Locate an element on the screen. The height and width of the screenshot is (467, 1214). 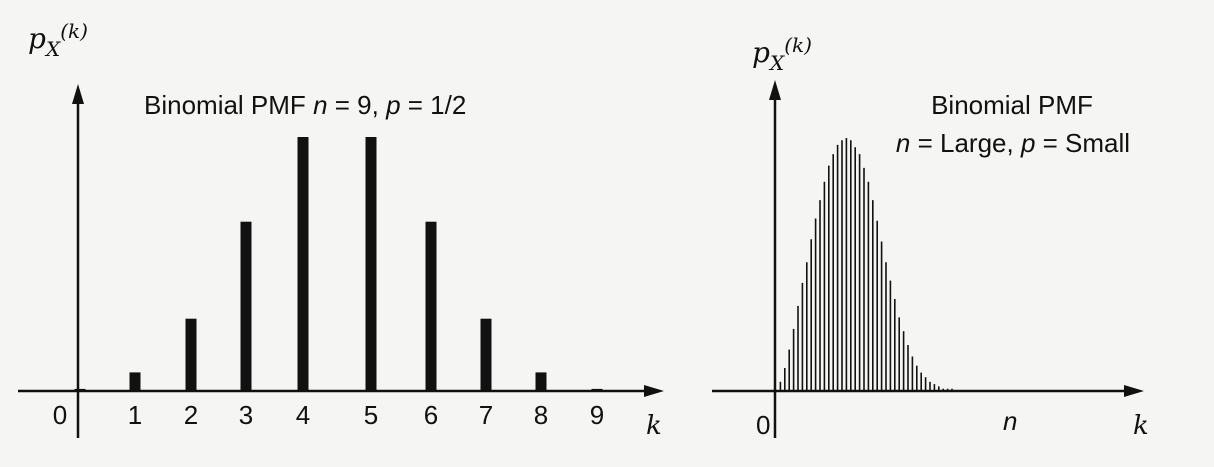
left-tick-label-0: 0 is located at coordinates (60, 415).